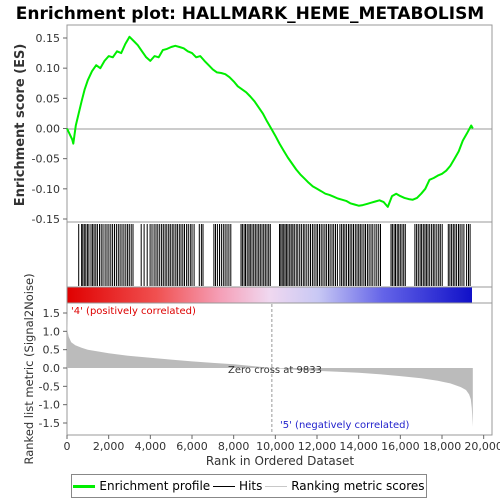  Describe the element at coordinates (46, 159) in the screenshot. I see `es-y-tick-label: -0.05` at that location.